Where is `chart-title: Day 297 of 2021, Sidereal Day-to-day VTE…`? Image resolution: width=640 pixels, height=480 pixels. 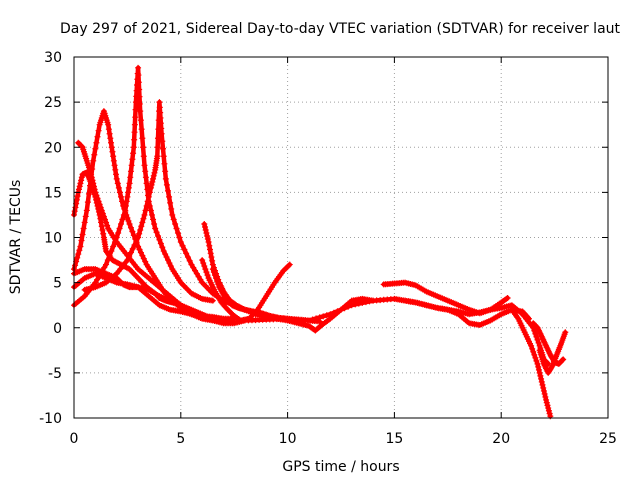
chart-title: Day 297 of 2021, Sidereal Day-to-day VTE… is located at coordinates (340, 29).